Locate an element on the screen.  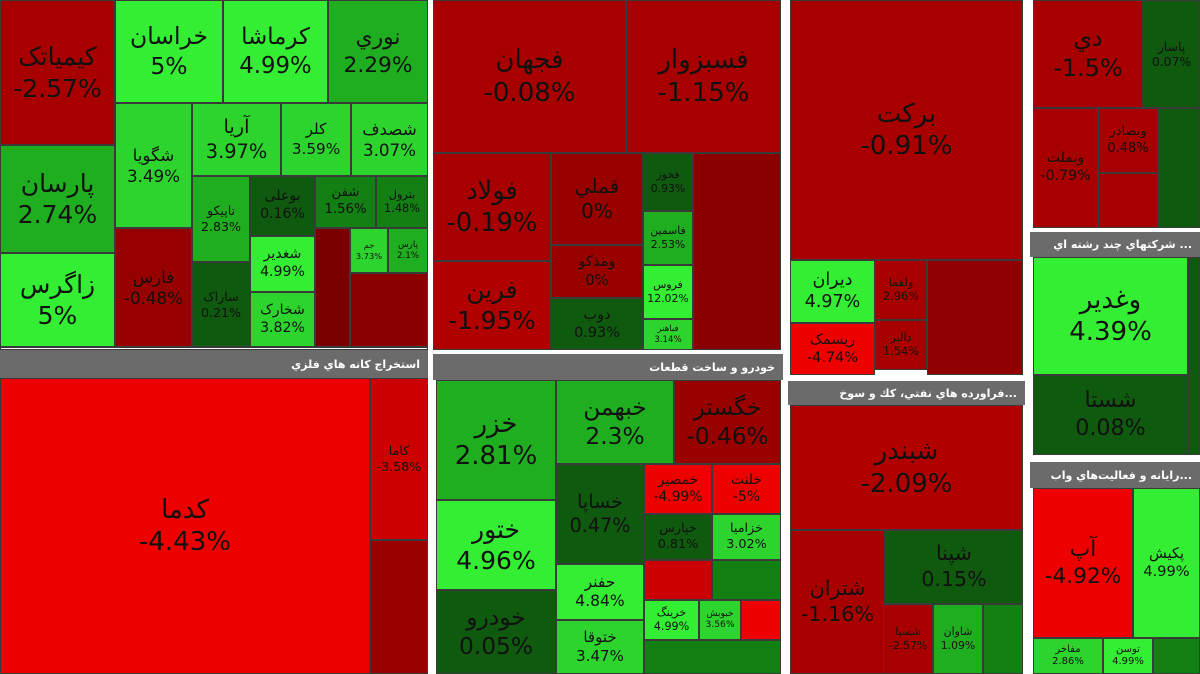
stock-tile: ختور 4.96% is located at coordinates (496, 545).